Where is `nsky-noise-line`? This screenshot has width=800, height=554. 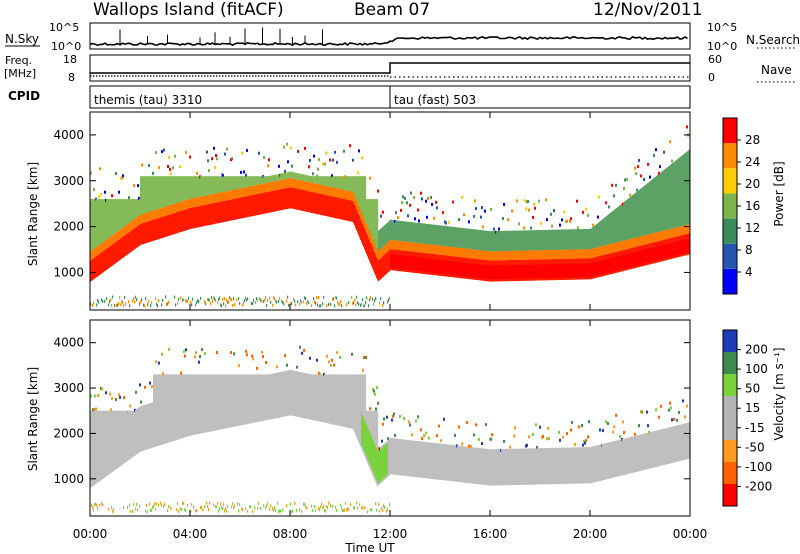
nsky-noise-line is located at coordinates (388, 41).